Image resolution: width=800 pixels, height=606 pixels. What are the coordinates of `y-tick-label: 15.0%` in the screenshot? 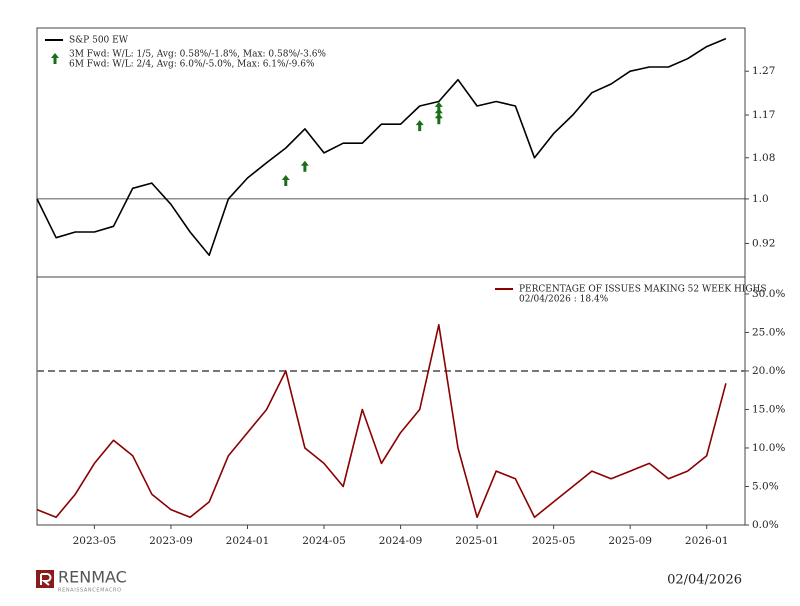 It's located at (768, 409).